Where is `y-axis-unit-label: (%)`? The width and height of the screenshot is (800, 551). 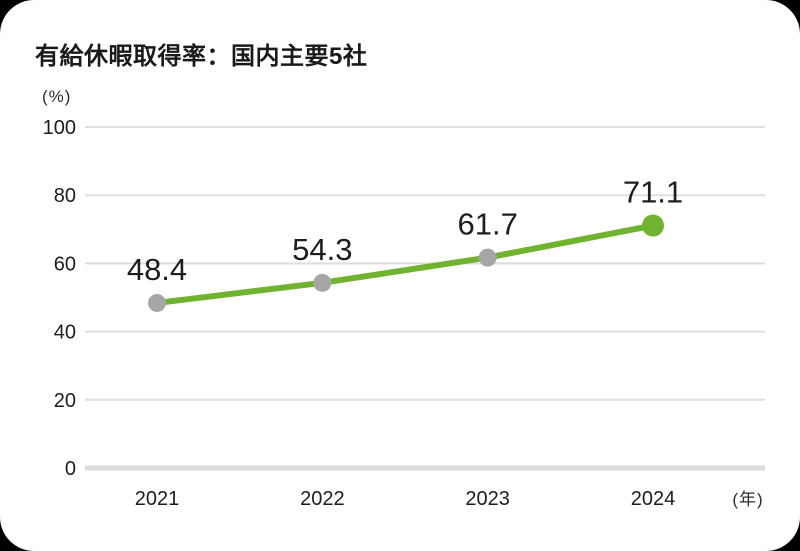
y-axis-unit-label: (%) is located at coordinates (56, 96).